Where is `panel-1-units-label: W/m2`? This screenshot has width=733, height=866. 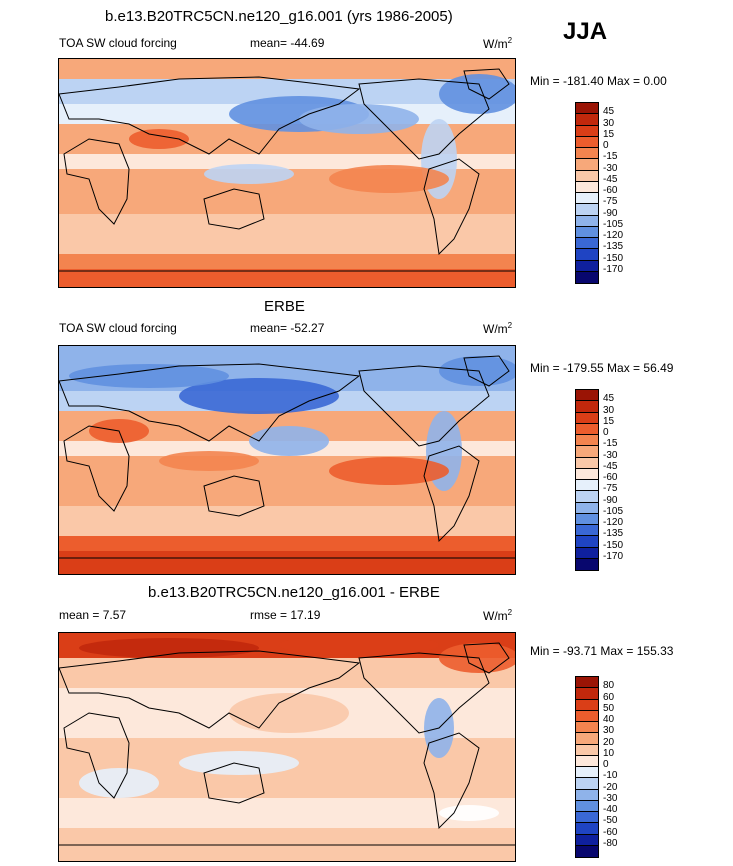 panel-1-units-label: W/m2 is located at coordinates (498, 43).